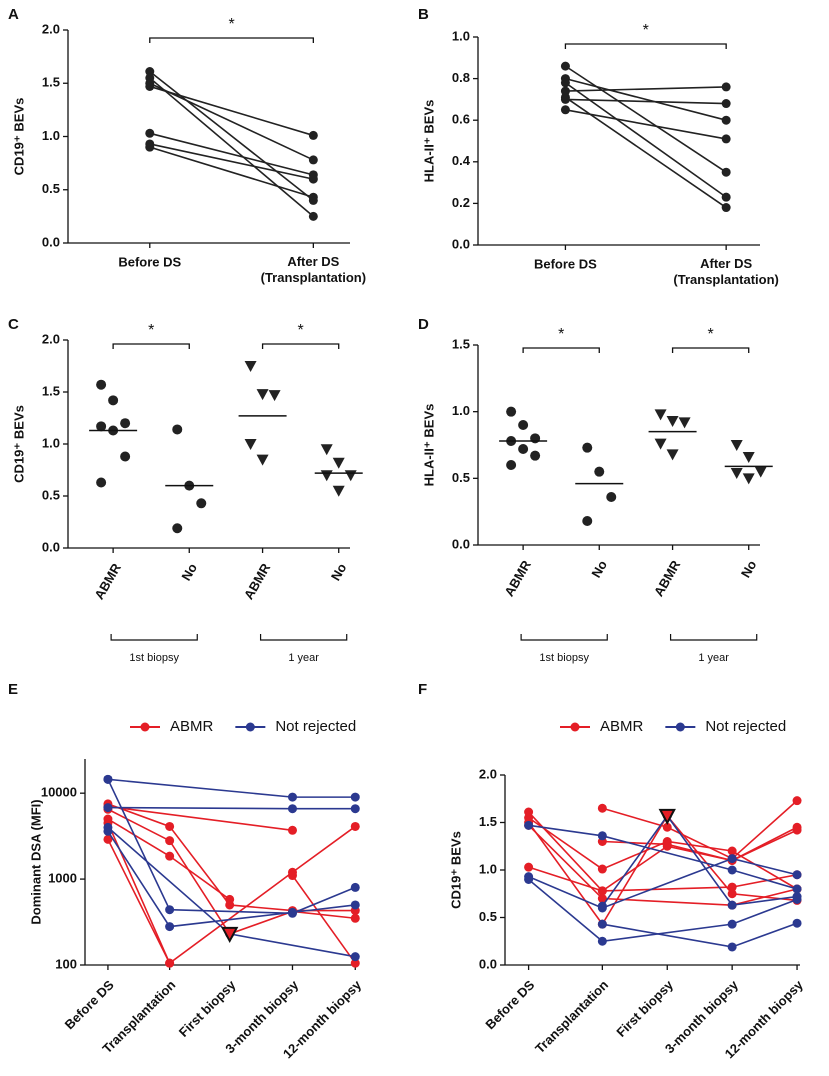 The width and height of the screenshot is (829, 1076). What do you see at coordinates (455, 870) in the screenshot?
I see `y-axis-label: CD19⁺ BEVs` at bounding box center [455, 870].